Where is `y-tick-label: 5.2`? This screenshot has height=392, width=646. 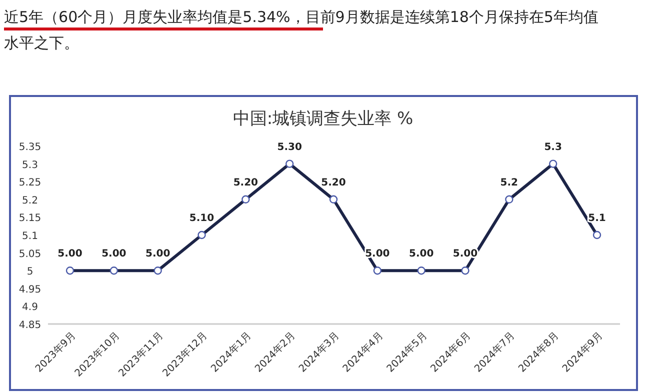
y-tick-label: 5.2 is located at coordinates (30, 200).